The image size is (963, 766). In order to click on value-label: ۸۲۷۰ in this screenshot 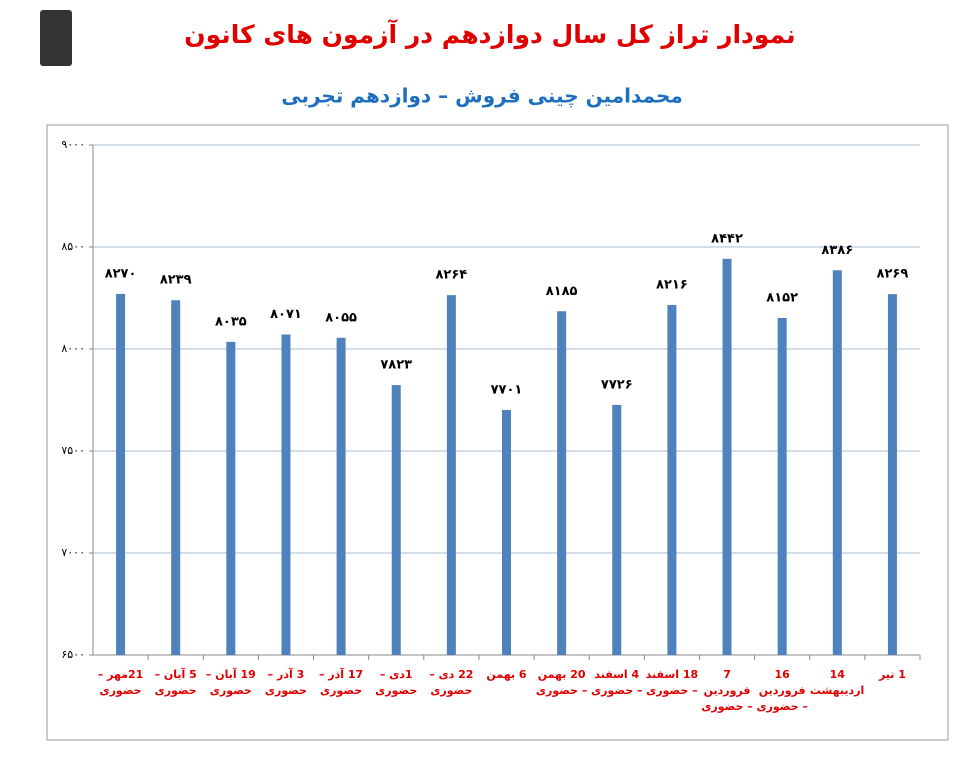, I will do `click(121, 273)`.